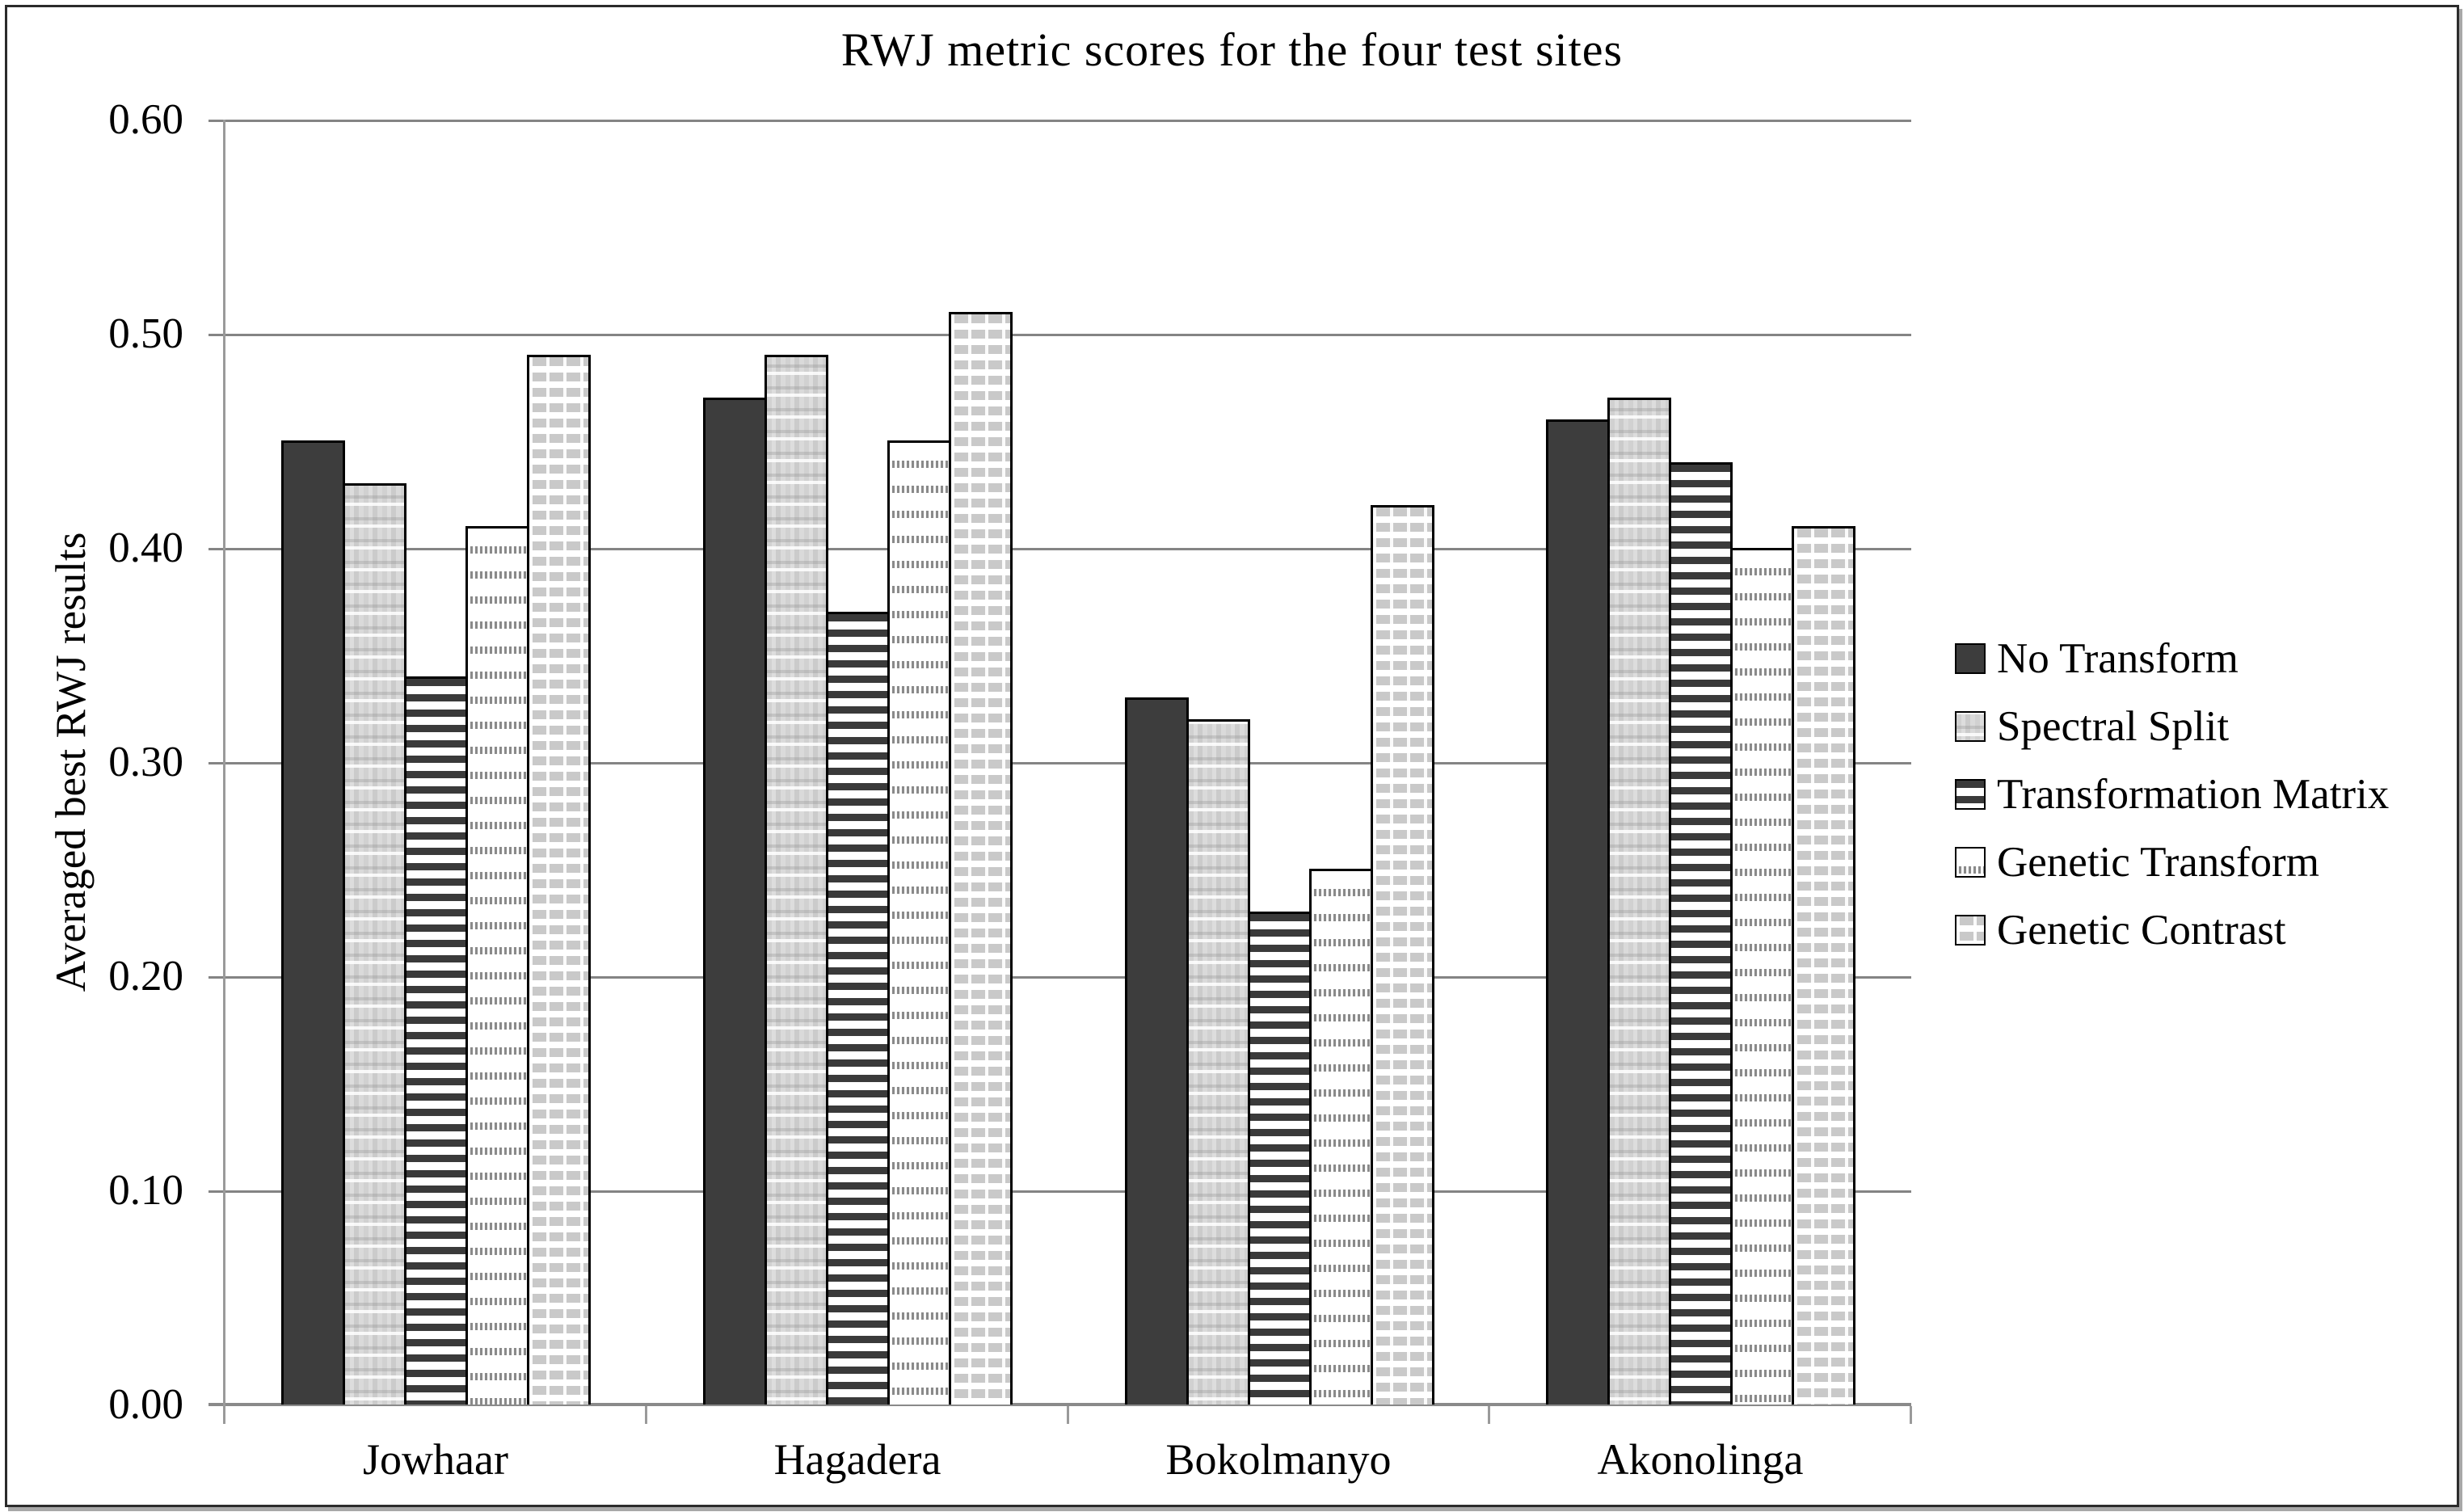 This screenshot has width=2464, height=1512. Describe the element at coordinates (1059, 335) in the screenshot. I see `gridline-0.50` at that location.